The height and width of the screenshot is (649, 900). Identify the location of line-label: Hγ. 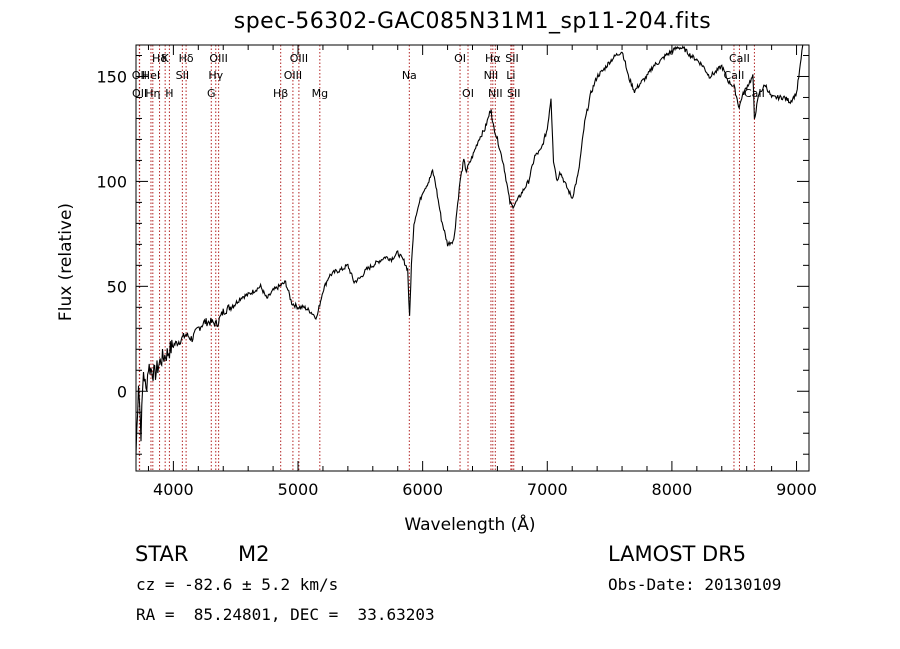
(215, 75).